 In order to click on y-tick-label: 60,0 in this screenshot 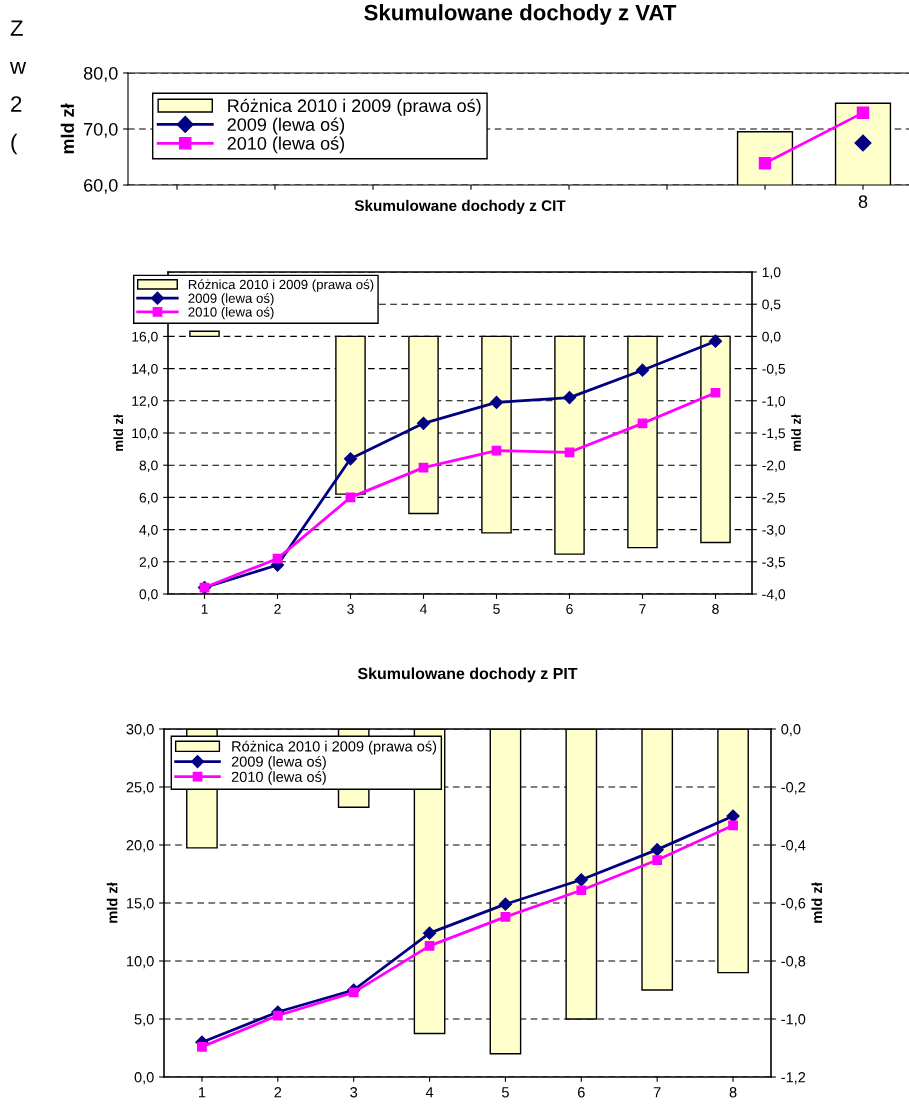, I will do `click(101, 186)`.